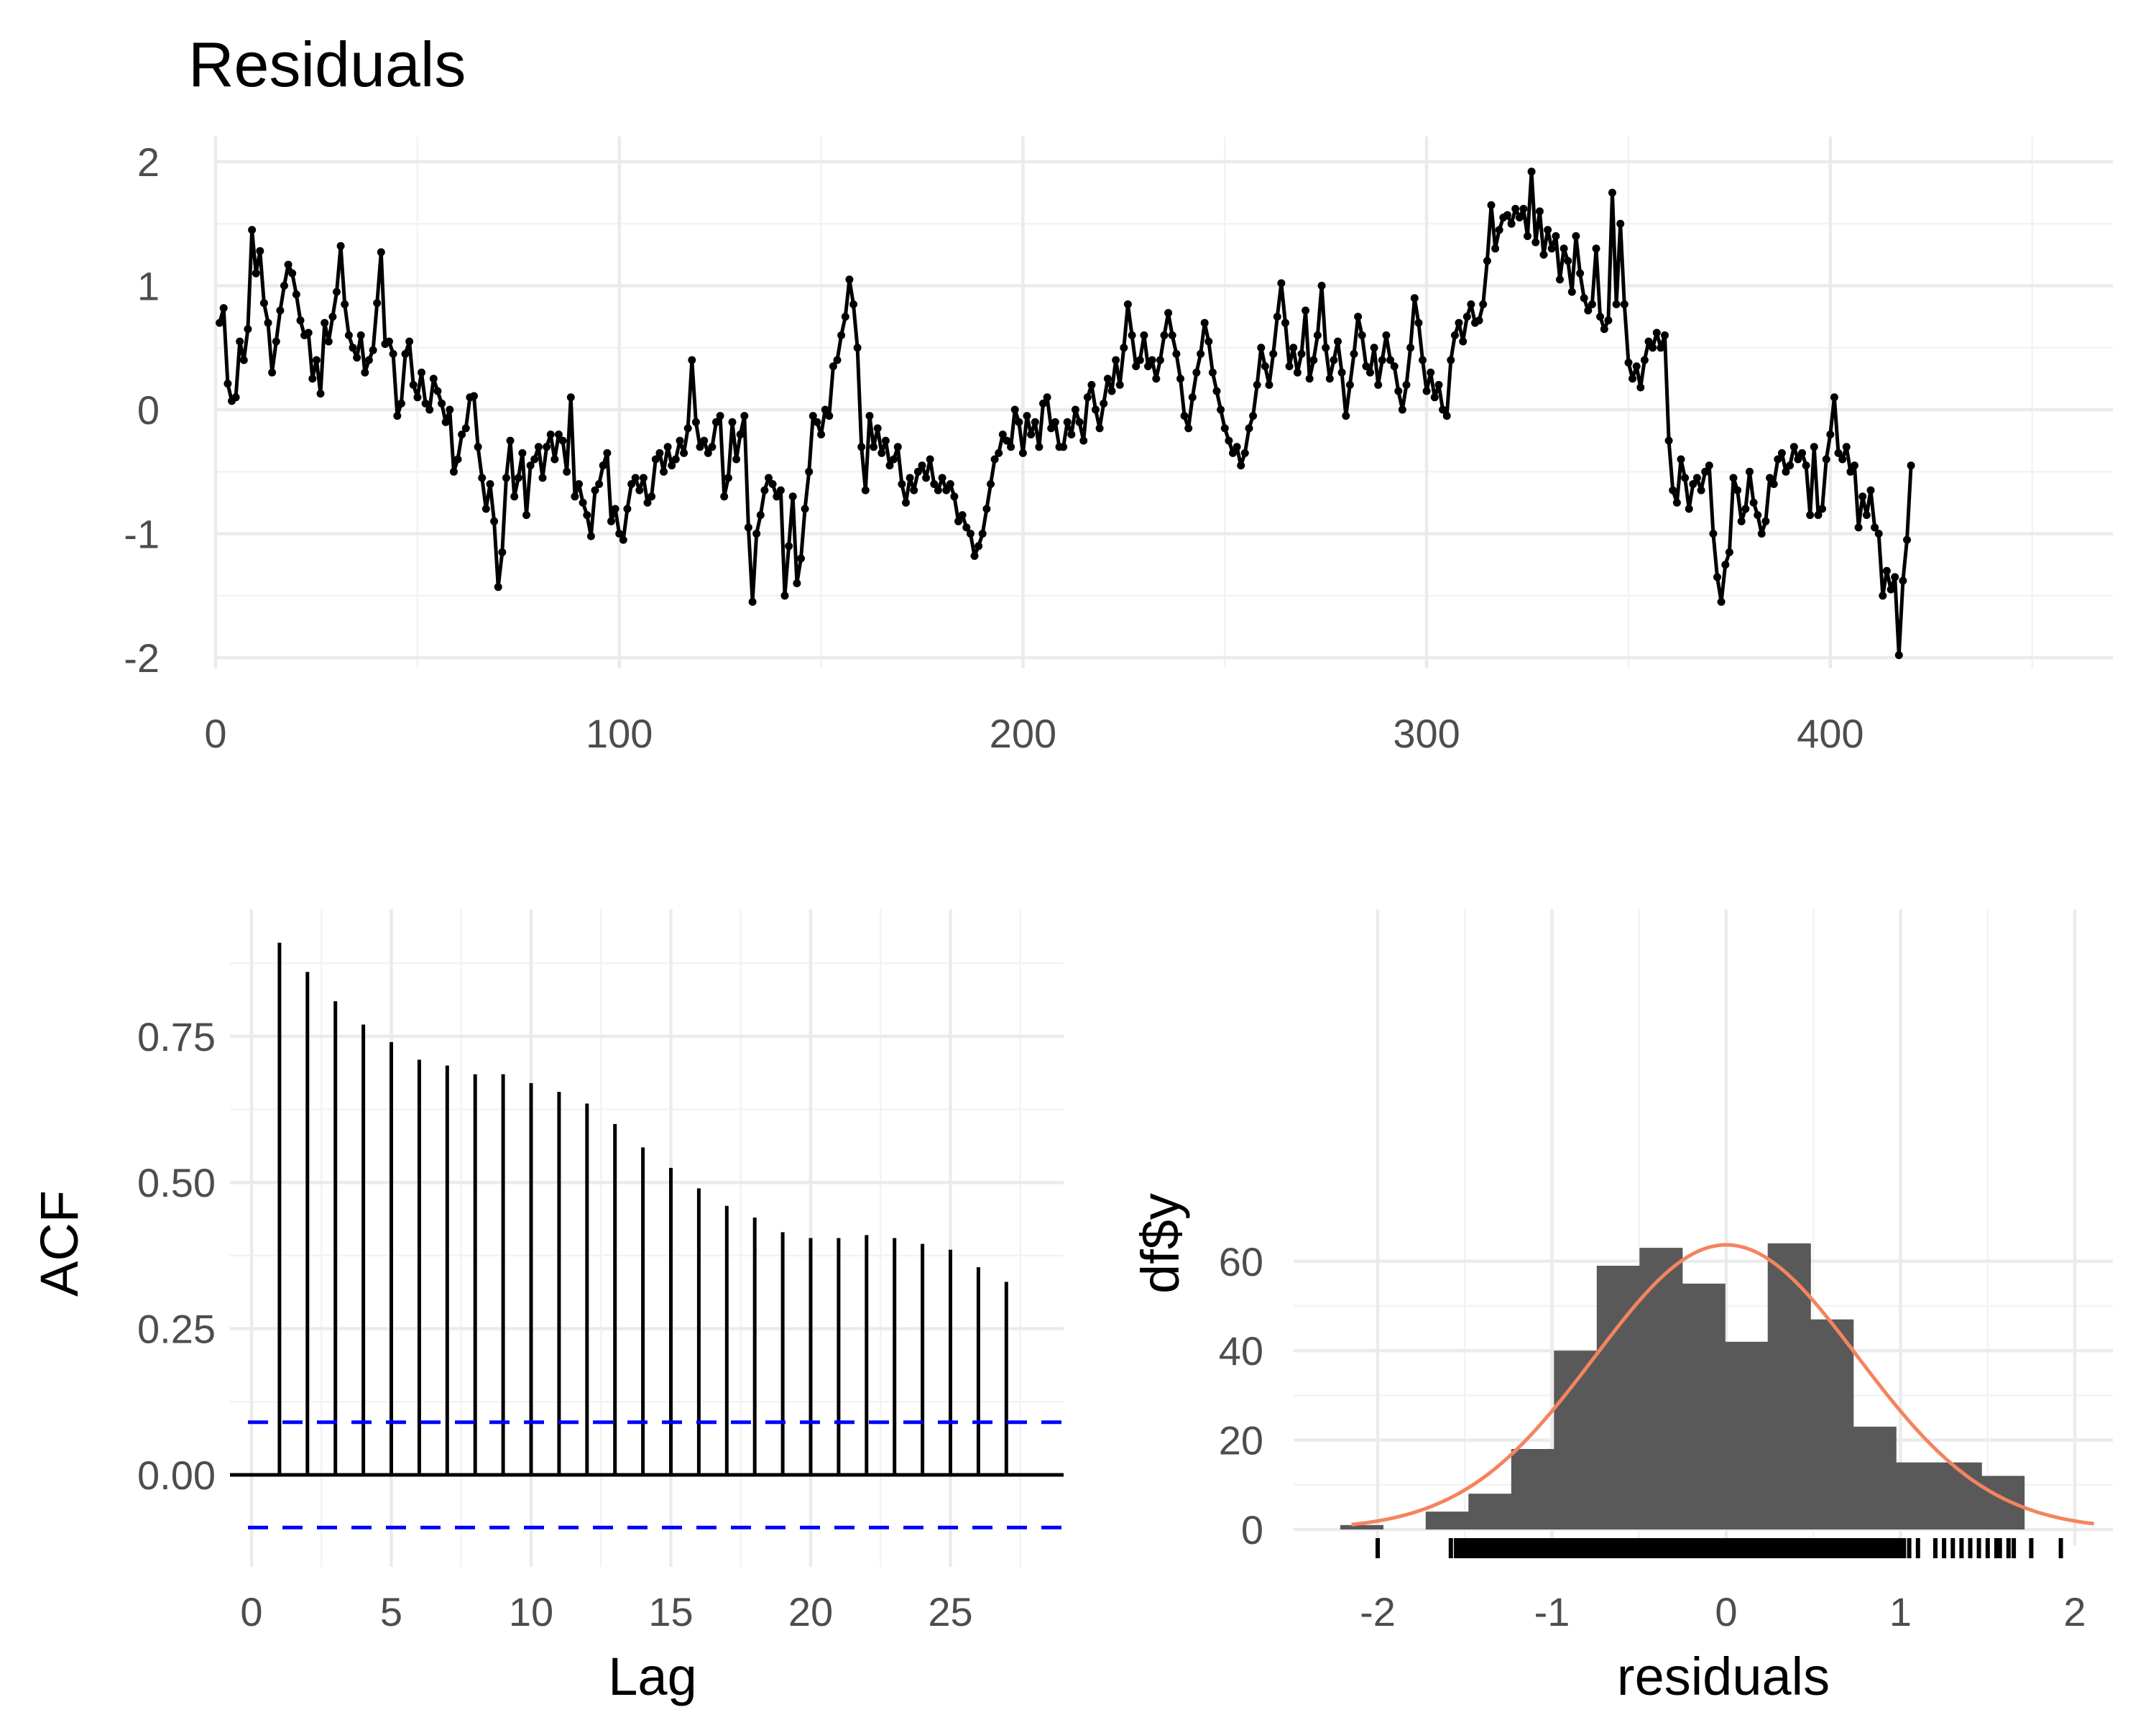  I want to click on acf-grid, so click(647, 1238).